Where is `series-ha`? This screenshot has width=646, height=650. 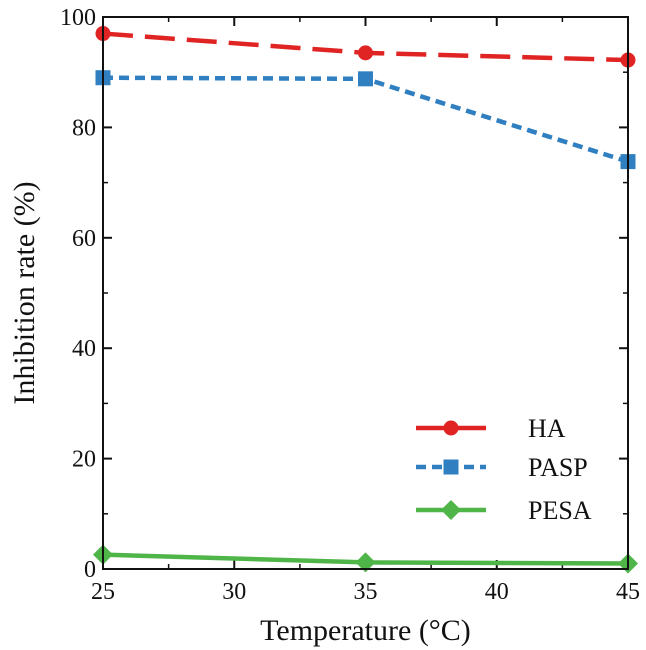
series-ha is located at coordinates (365, 47).